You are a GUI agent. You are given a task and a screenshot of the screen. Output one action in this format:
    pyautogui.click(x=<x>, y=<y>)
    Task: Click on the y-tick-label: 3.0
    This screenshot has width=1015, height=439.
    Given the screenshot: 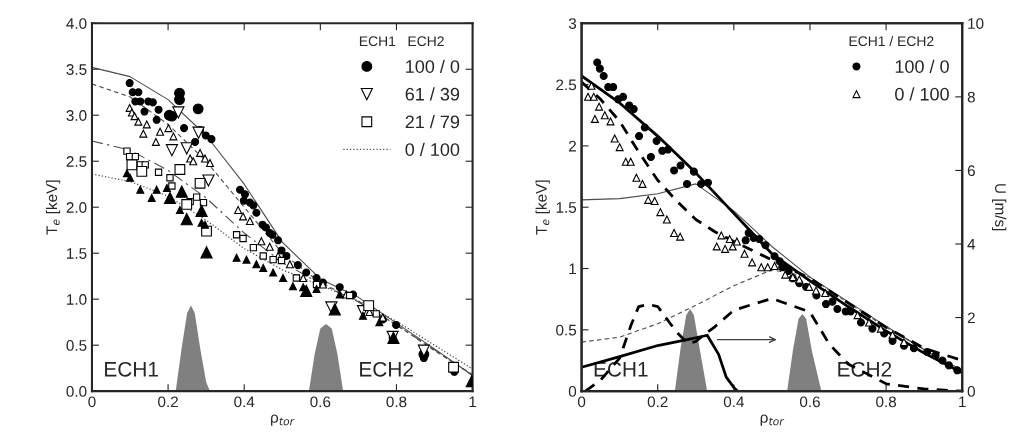 What is the action you would take?
    pyautogui.click(x=76, y=115)
    